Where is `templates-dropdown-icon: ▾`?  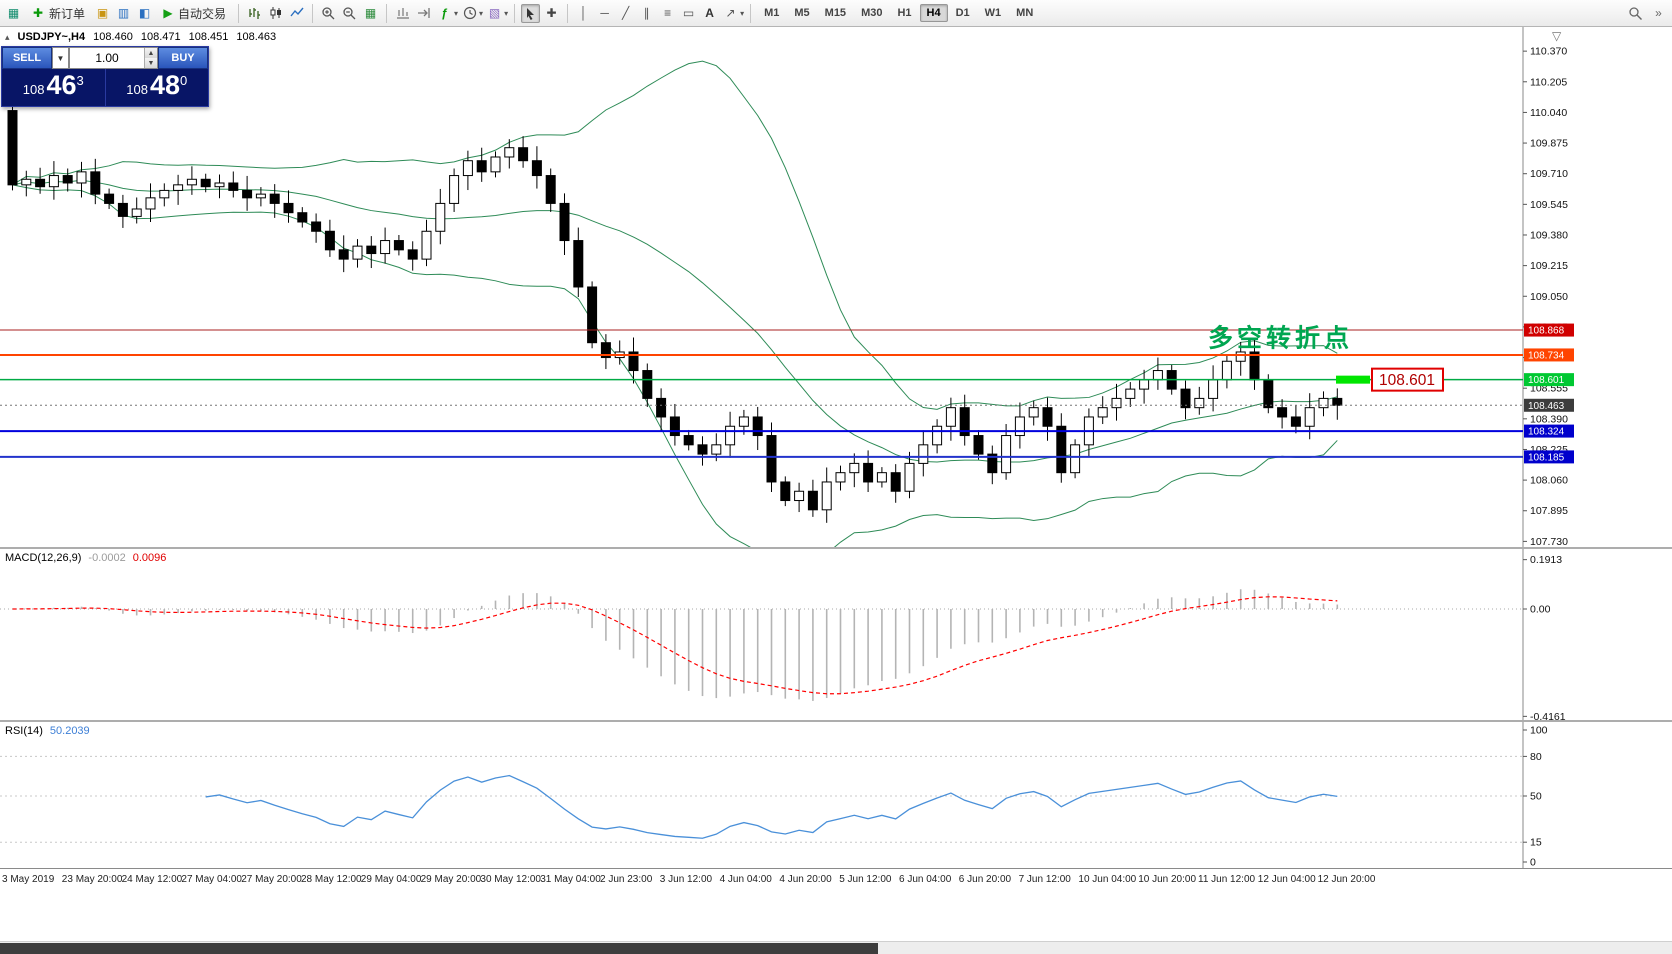
templates-dropdown-icon: ▾ is located at coordinates (506, 13).